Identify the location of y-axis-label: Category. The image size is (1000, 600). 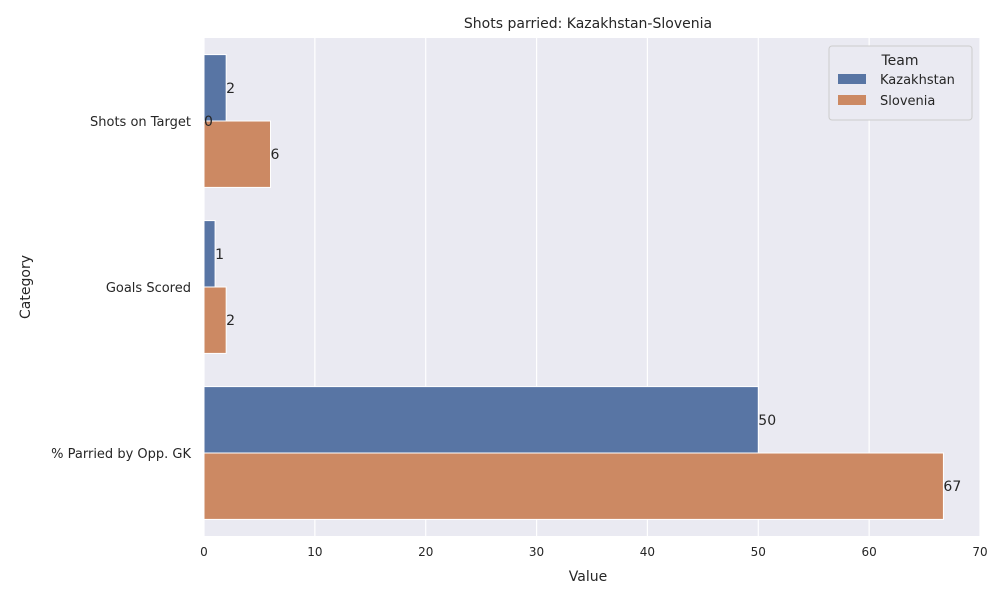
(26, 287).